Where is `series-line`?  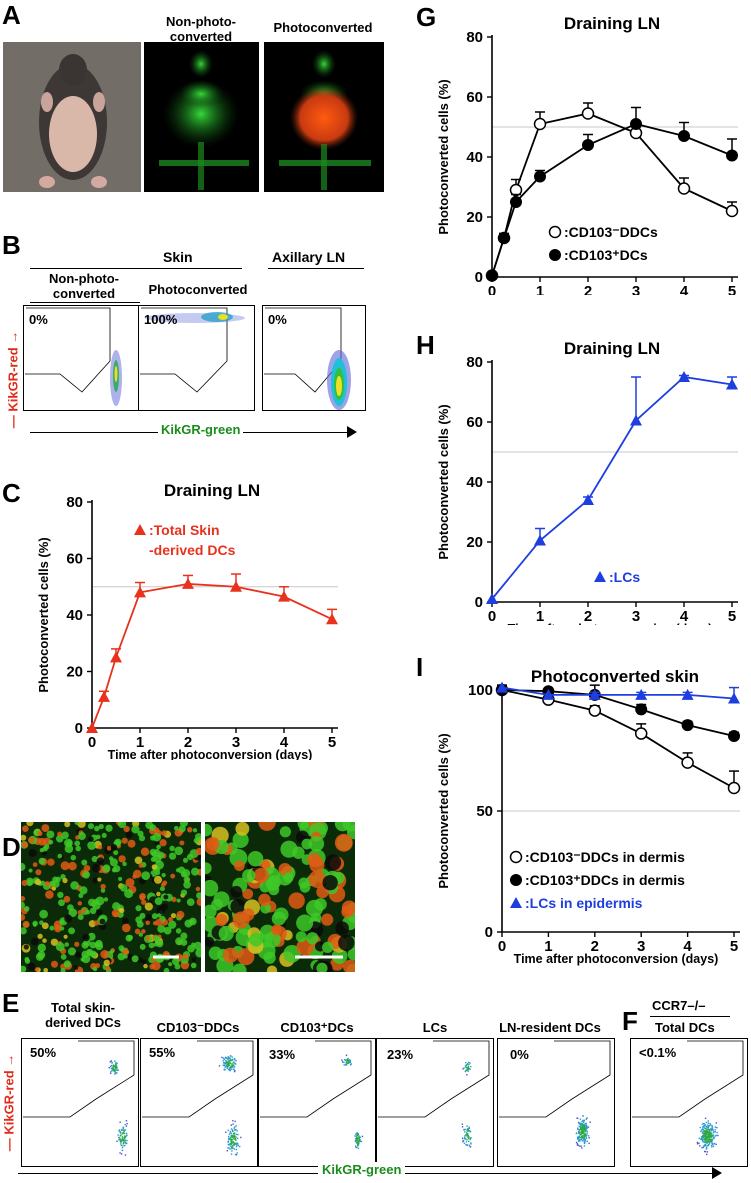 series-line is located at coordinates (612, 488).